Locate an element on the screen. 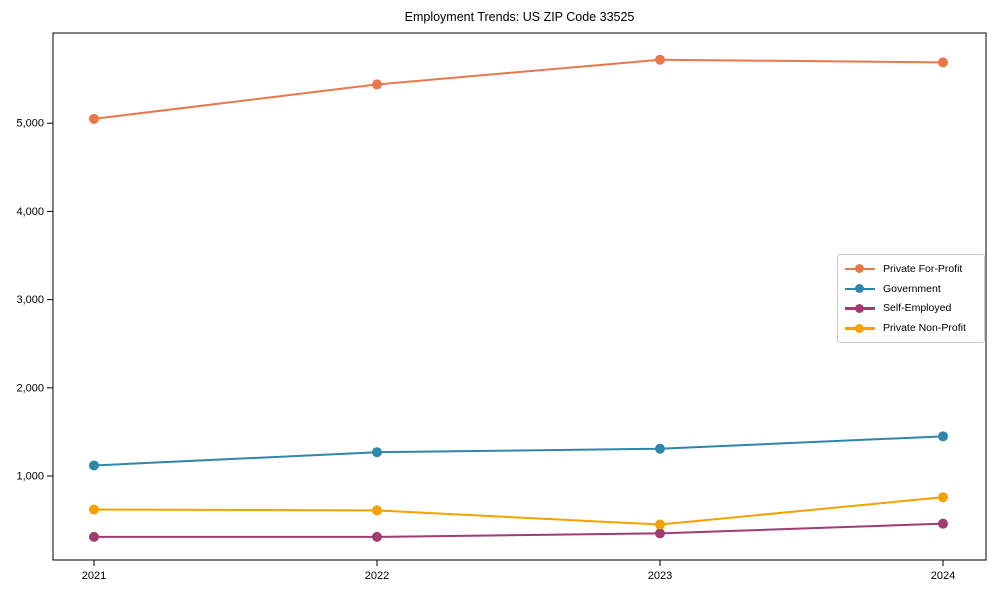 This screenshot has width=1000, height=600. data-point-private-for-profit-2021 is located at coordinates (94, 118).